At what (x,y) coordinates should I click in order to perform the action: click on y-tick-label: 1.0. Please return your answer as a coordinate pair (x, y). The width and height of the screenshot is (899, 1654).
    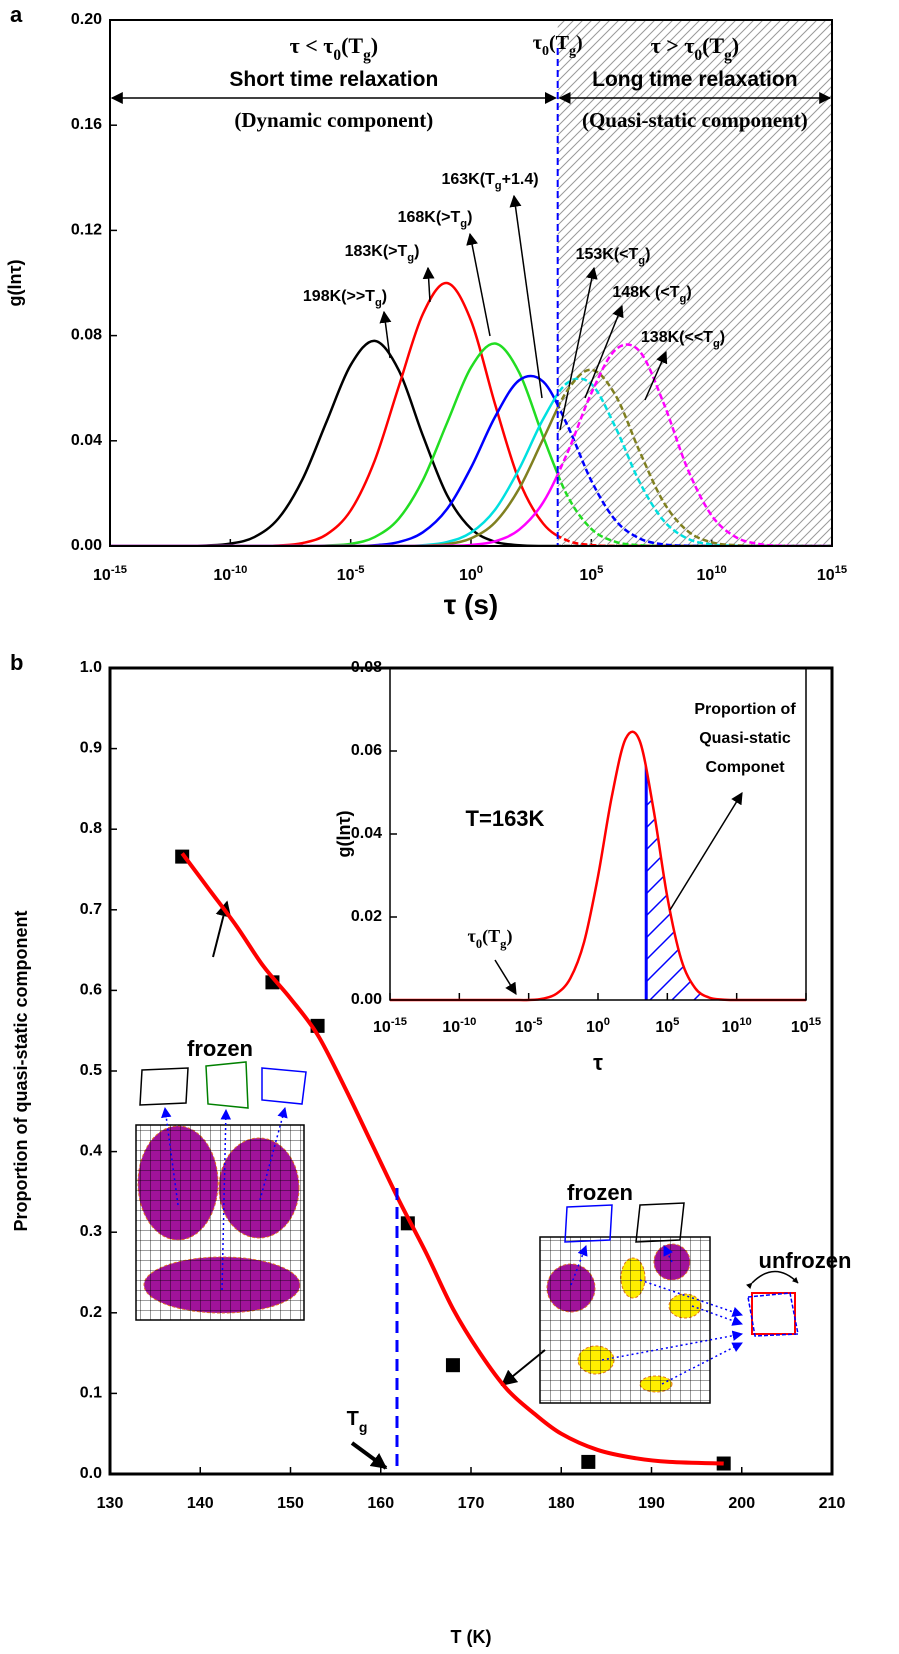
    Looking at the image, I should click on (91, 667).